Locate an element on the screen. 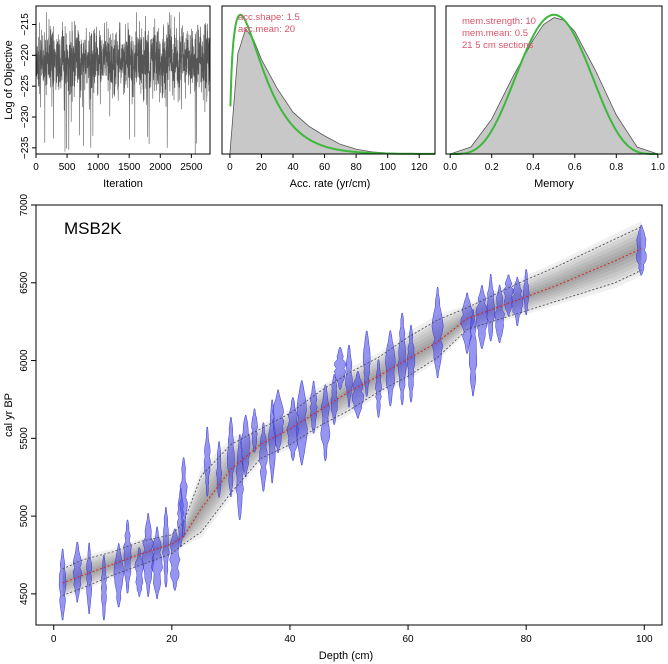  objective-ytick-label: −220 is located at coordinates (25, 55).